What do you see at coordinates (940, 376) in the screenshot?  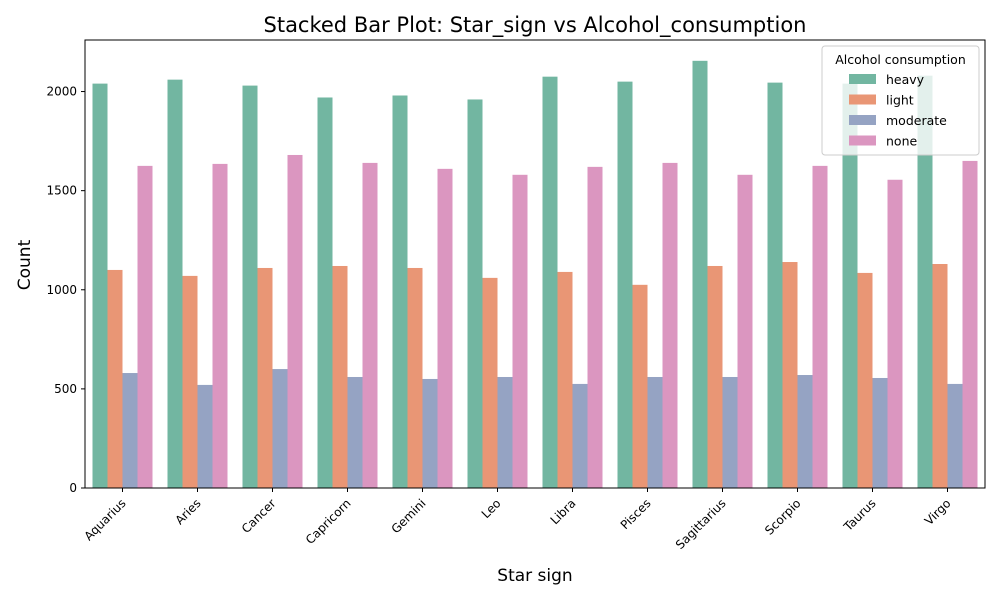 I see `bar-light-virgo` at bounding box center [940, 376].